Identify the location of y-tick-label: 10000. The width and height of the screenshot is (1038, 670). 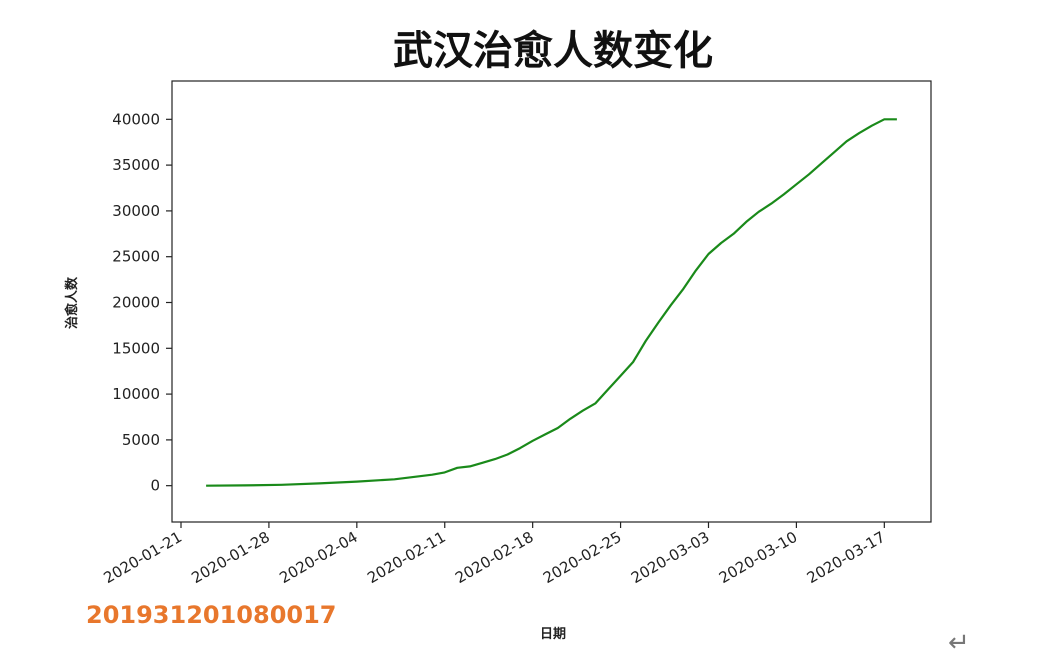
(136, 394).